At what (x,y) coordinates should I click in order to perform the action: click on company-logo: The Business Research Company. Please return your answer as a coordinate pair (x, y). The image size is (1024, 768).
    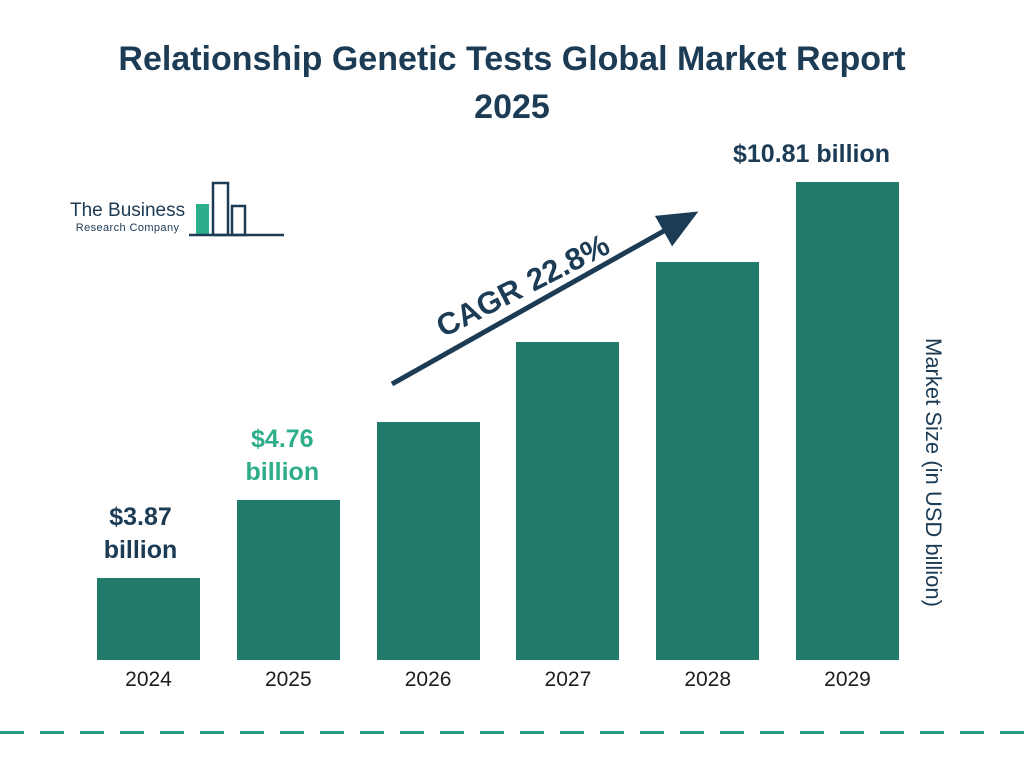
    Looking at the image, I should click on (178, 210).